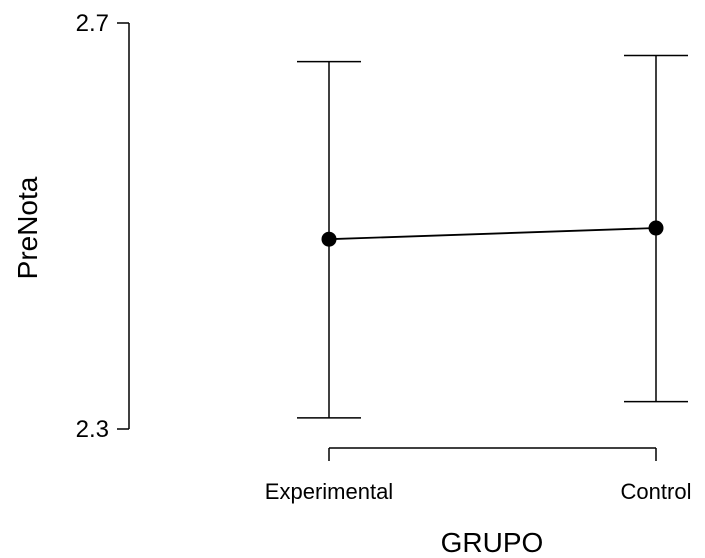 The height and width of the screenshot is (558, 705). Describe the element at coordinates (92, 23) in the screenshot. I see `y-tick-label: 2.7` at that location.